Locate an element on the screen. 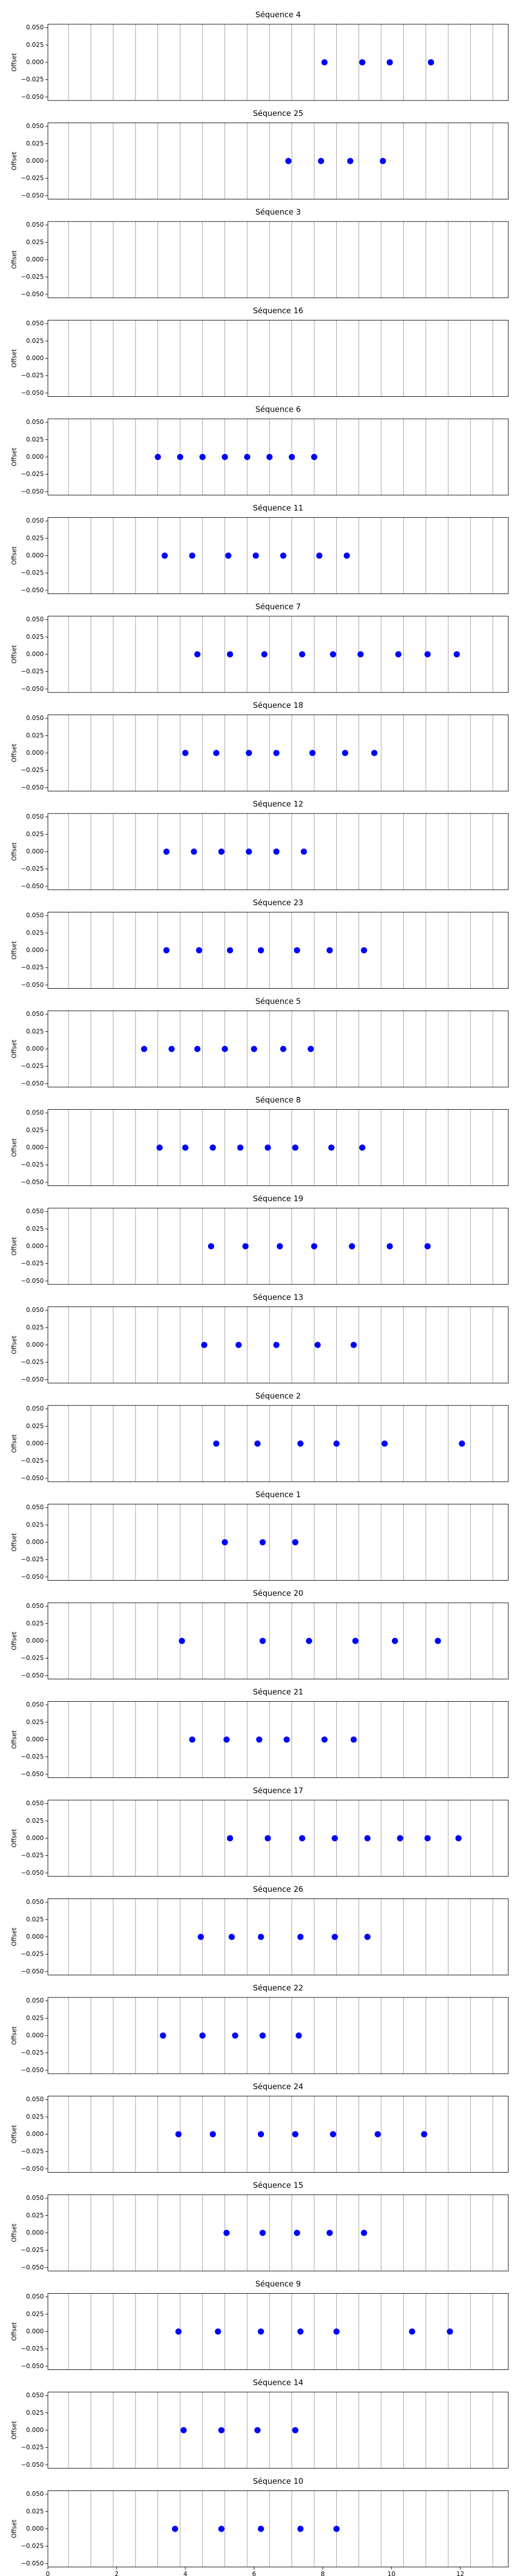 The height and width of the screenshot is (2576, 515). x-tick-label: 0 is located at coordinates (48, 2573).